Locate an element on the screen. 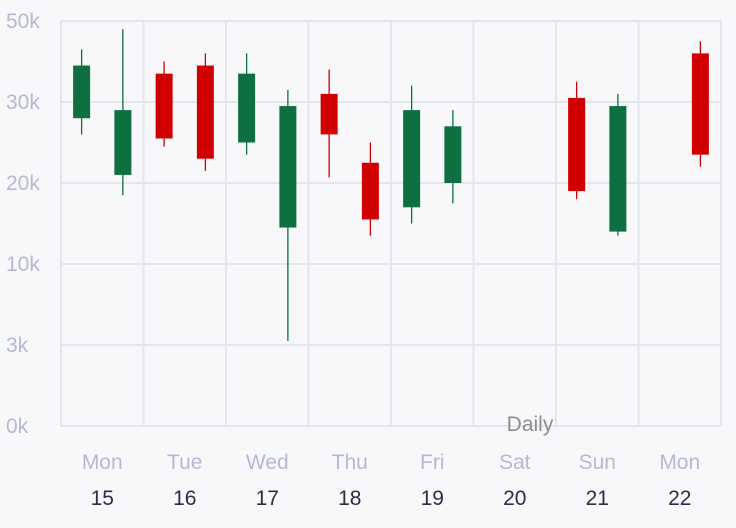 The width and height of the screenshot is (736, 528). x-tick-date: 16 is located at coordinates (184, 498).